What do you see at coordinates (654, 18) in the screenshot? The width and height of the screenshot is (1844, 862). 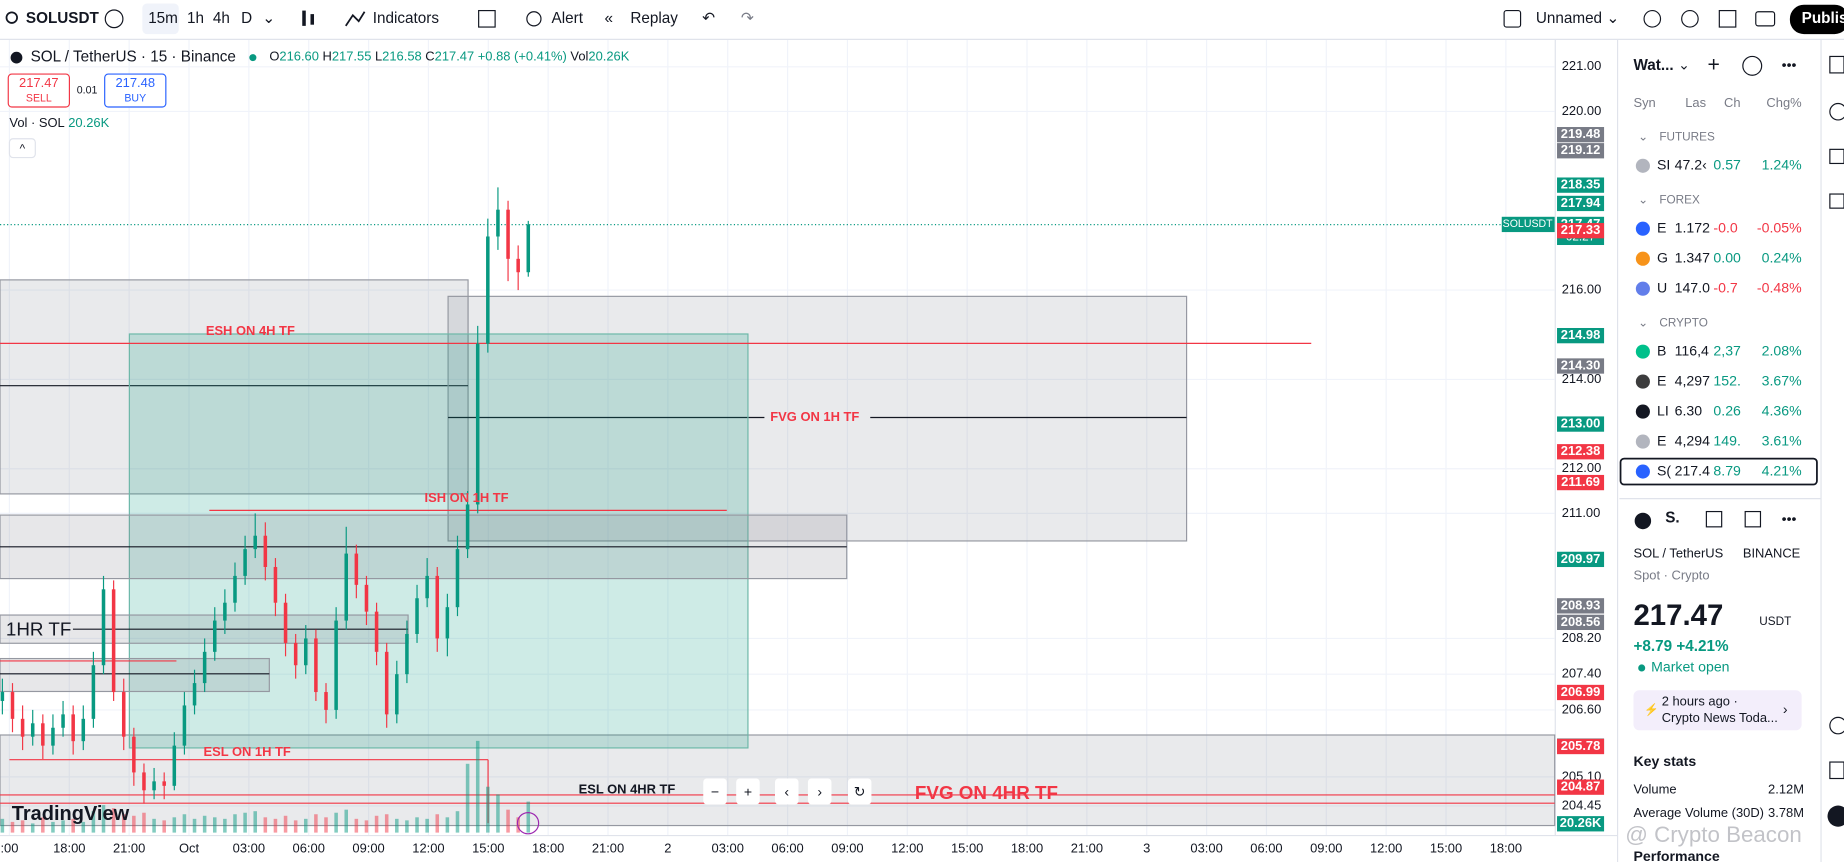 I see `replay: Replay` at bounding box center [654, 18].